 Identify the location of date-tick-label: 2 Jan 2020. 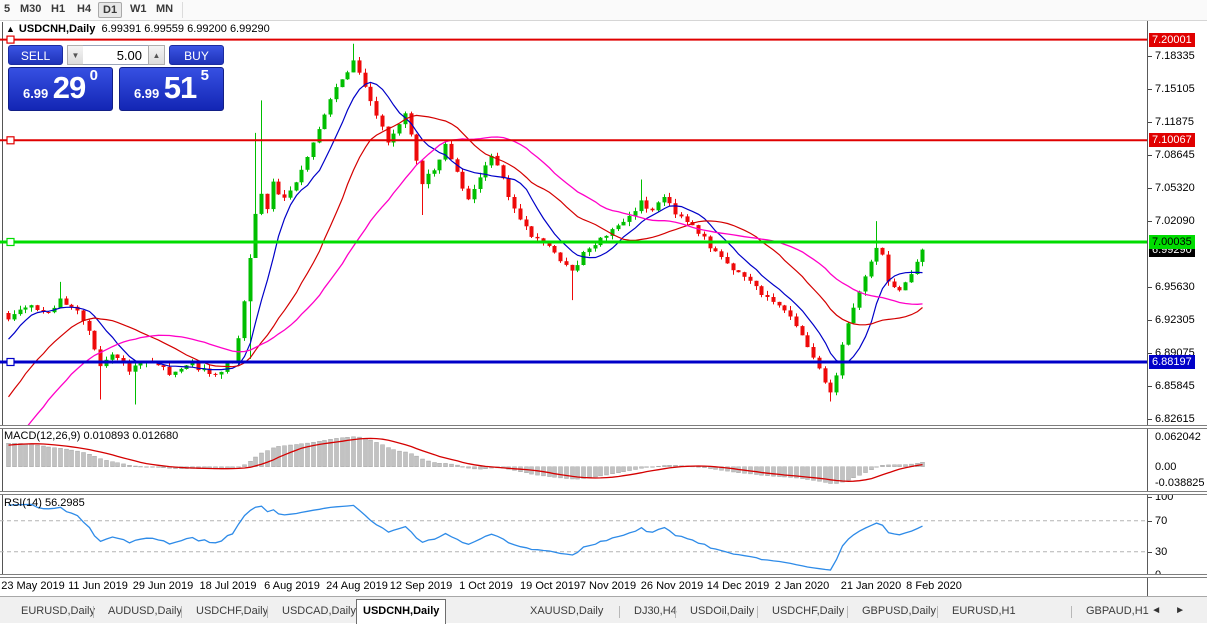
(802, 586).